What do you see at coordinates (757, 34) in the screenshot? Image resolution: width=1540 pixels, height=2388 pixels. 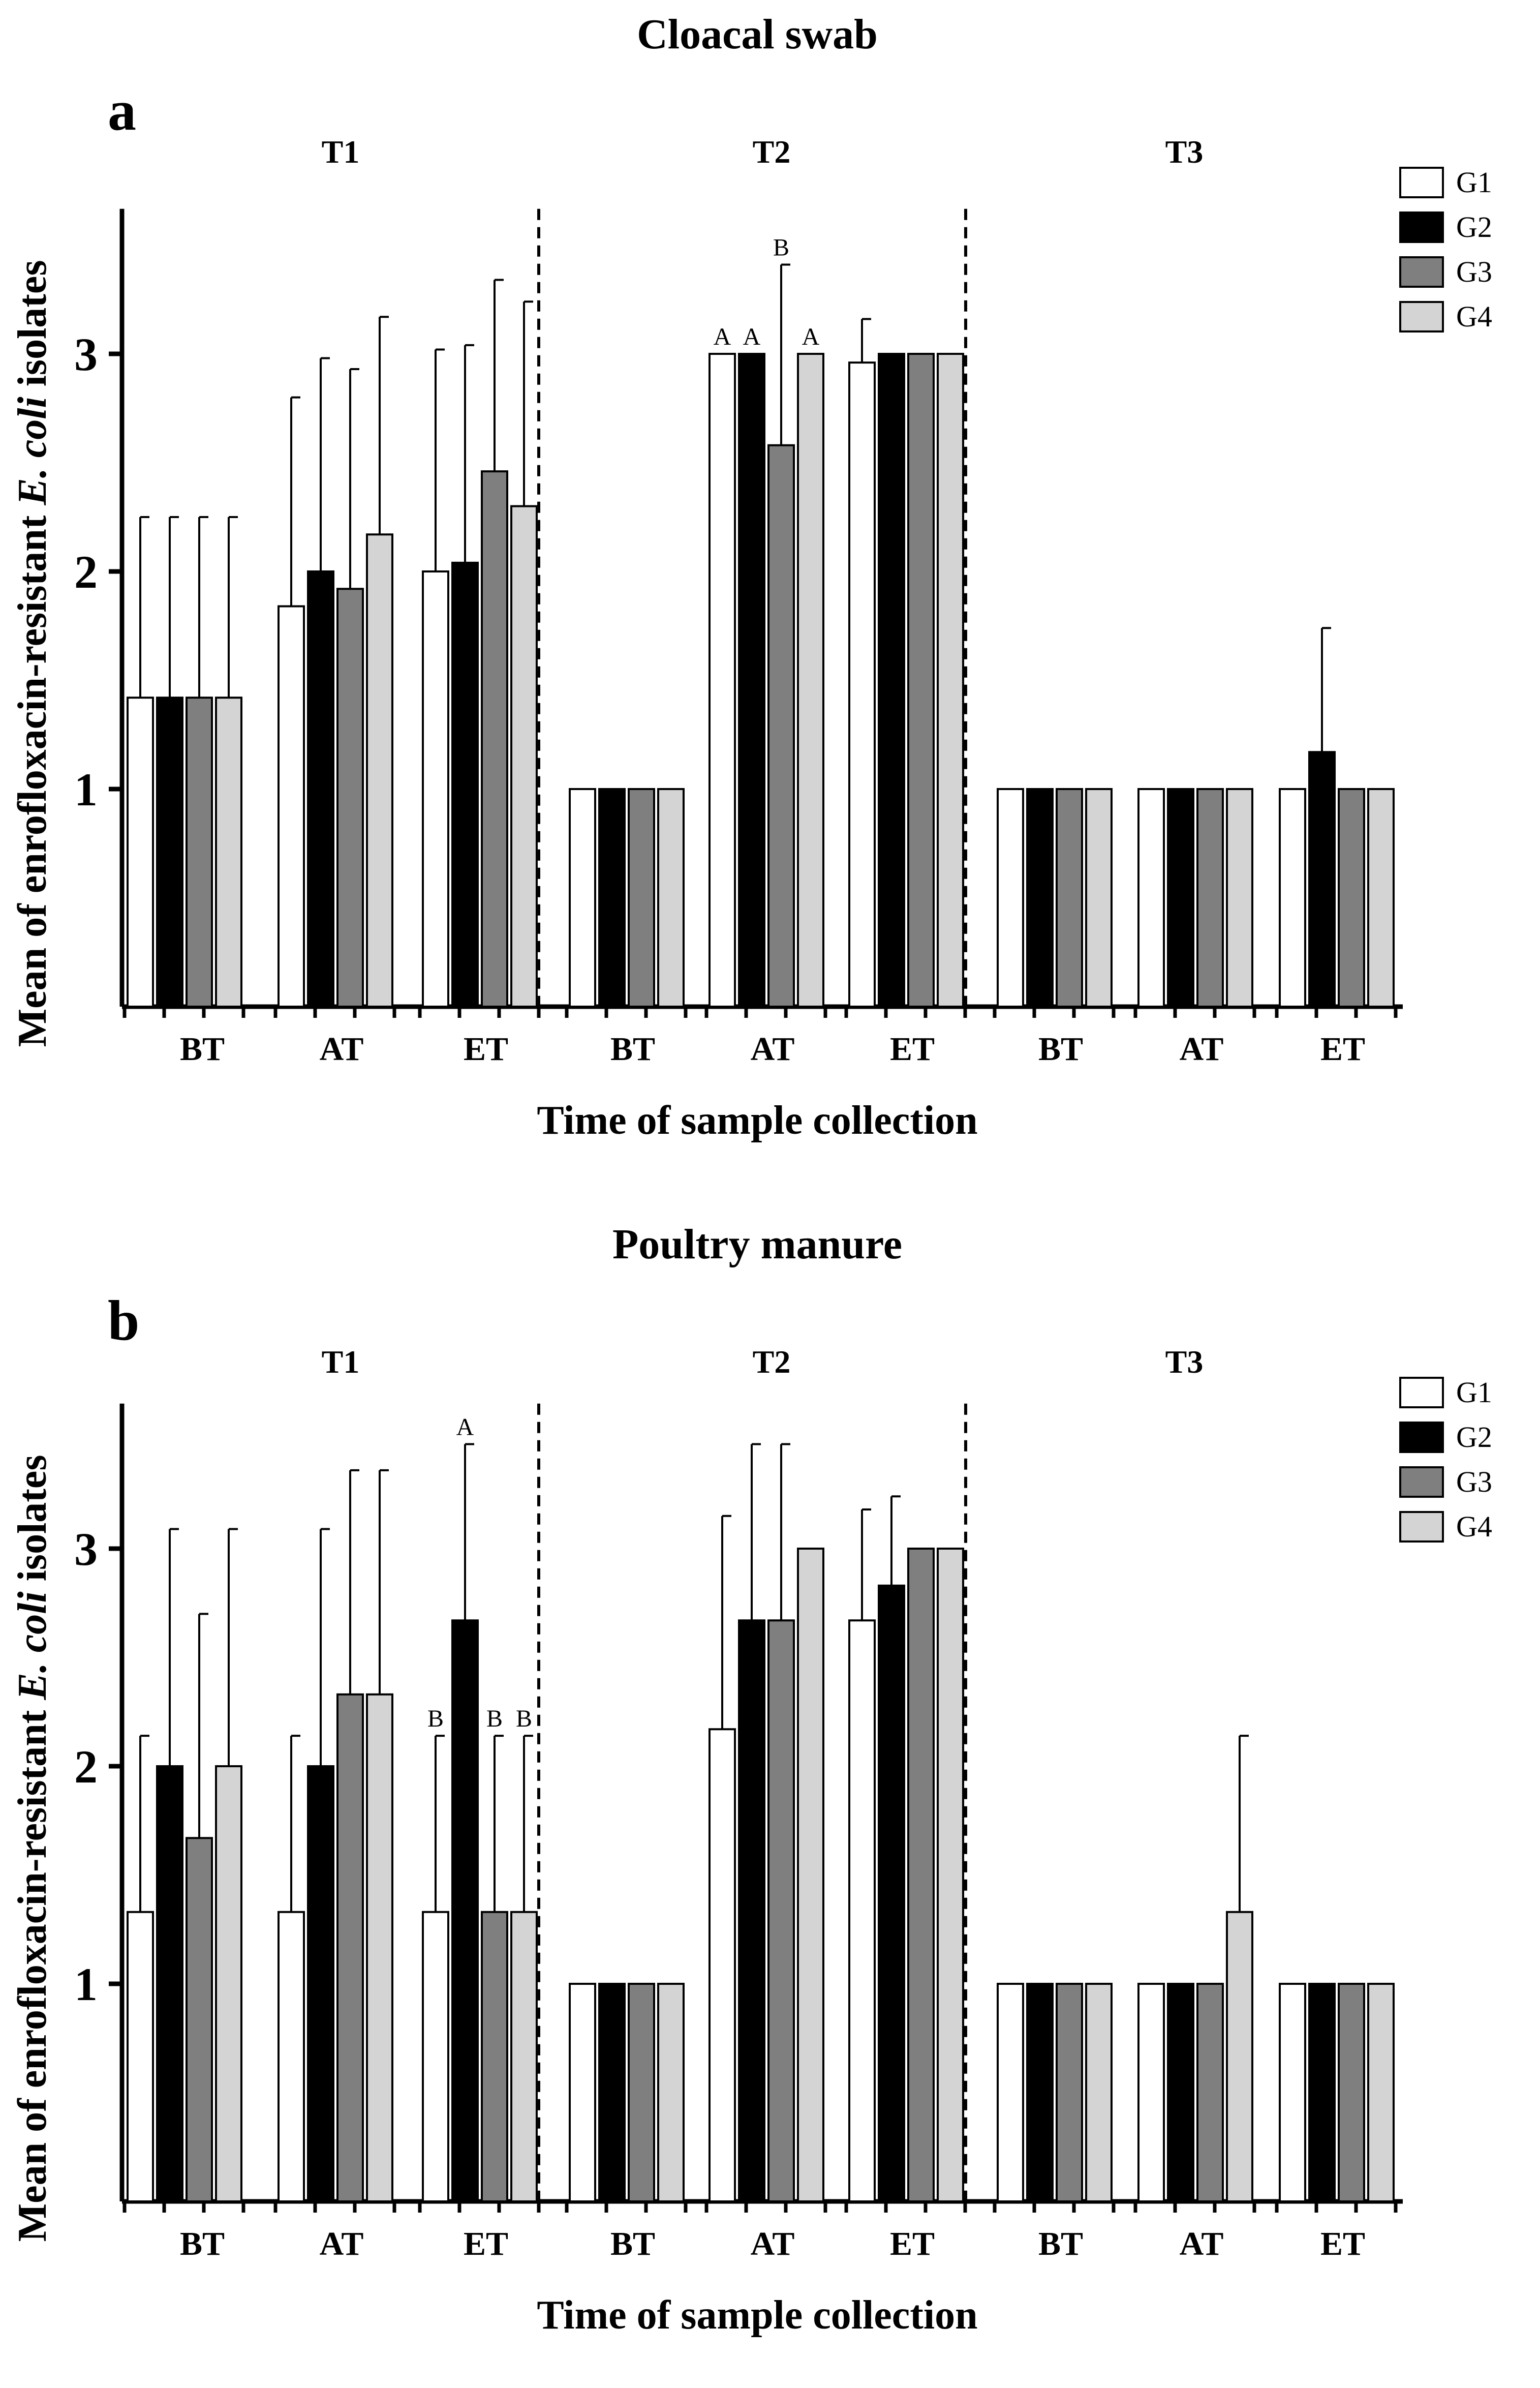 I see `chart-title: Cloacal swab` at bounding box center [757, 34].